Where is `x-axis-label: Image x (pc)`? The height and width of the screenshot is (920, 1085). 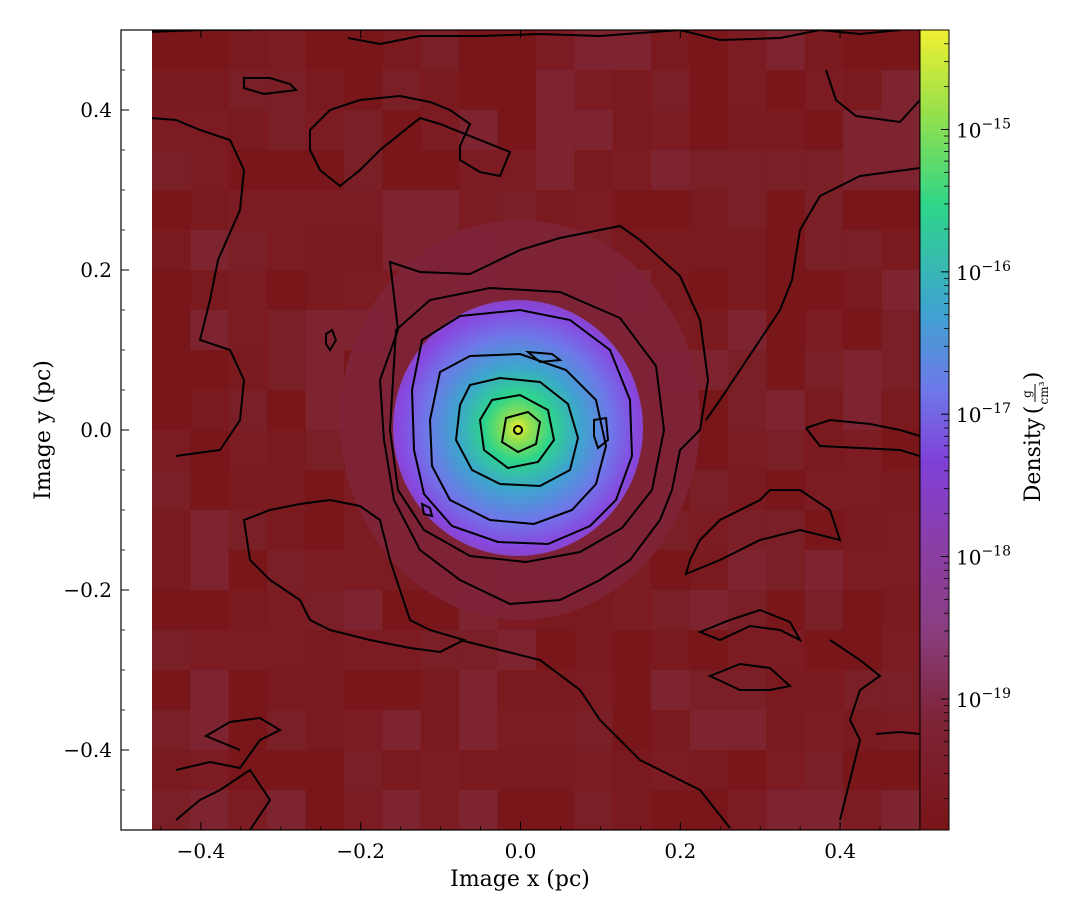
x-axis-label: Image x (pc) is located at coordinates (520, 879).